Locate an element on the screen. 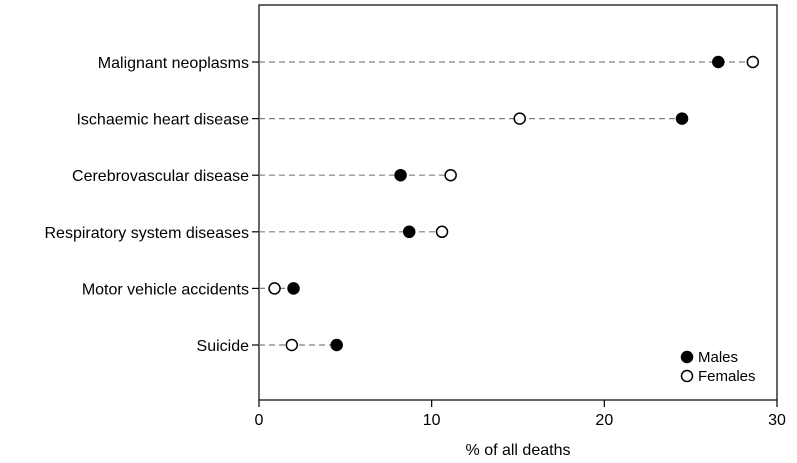 The width and height of the screenshot is (797, 463). x-tick-label-20: 20 is located at coordinates (604, 420).